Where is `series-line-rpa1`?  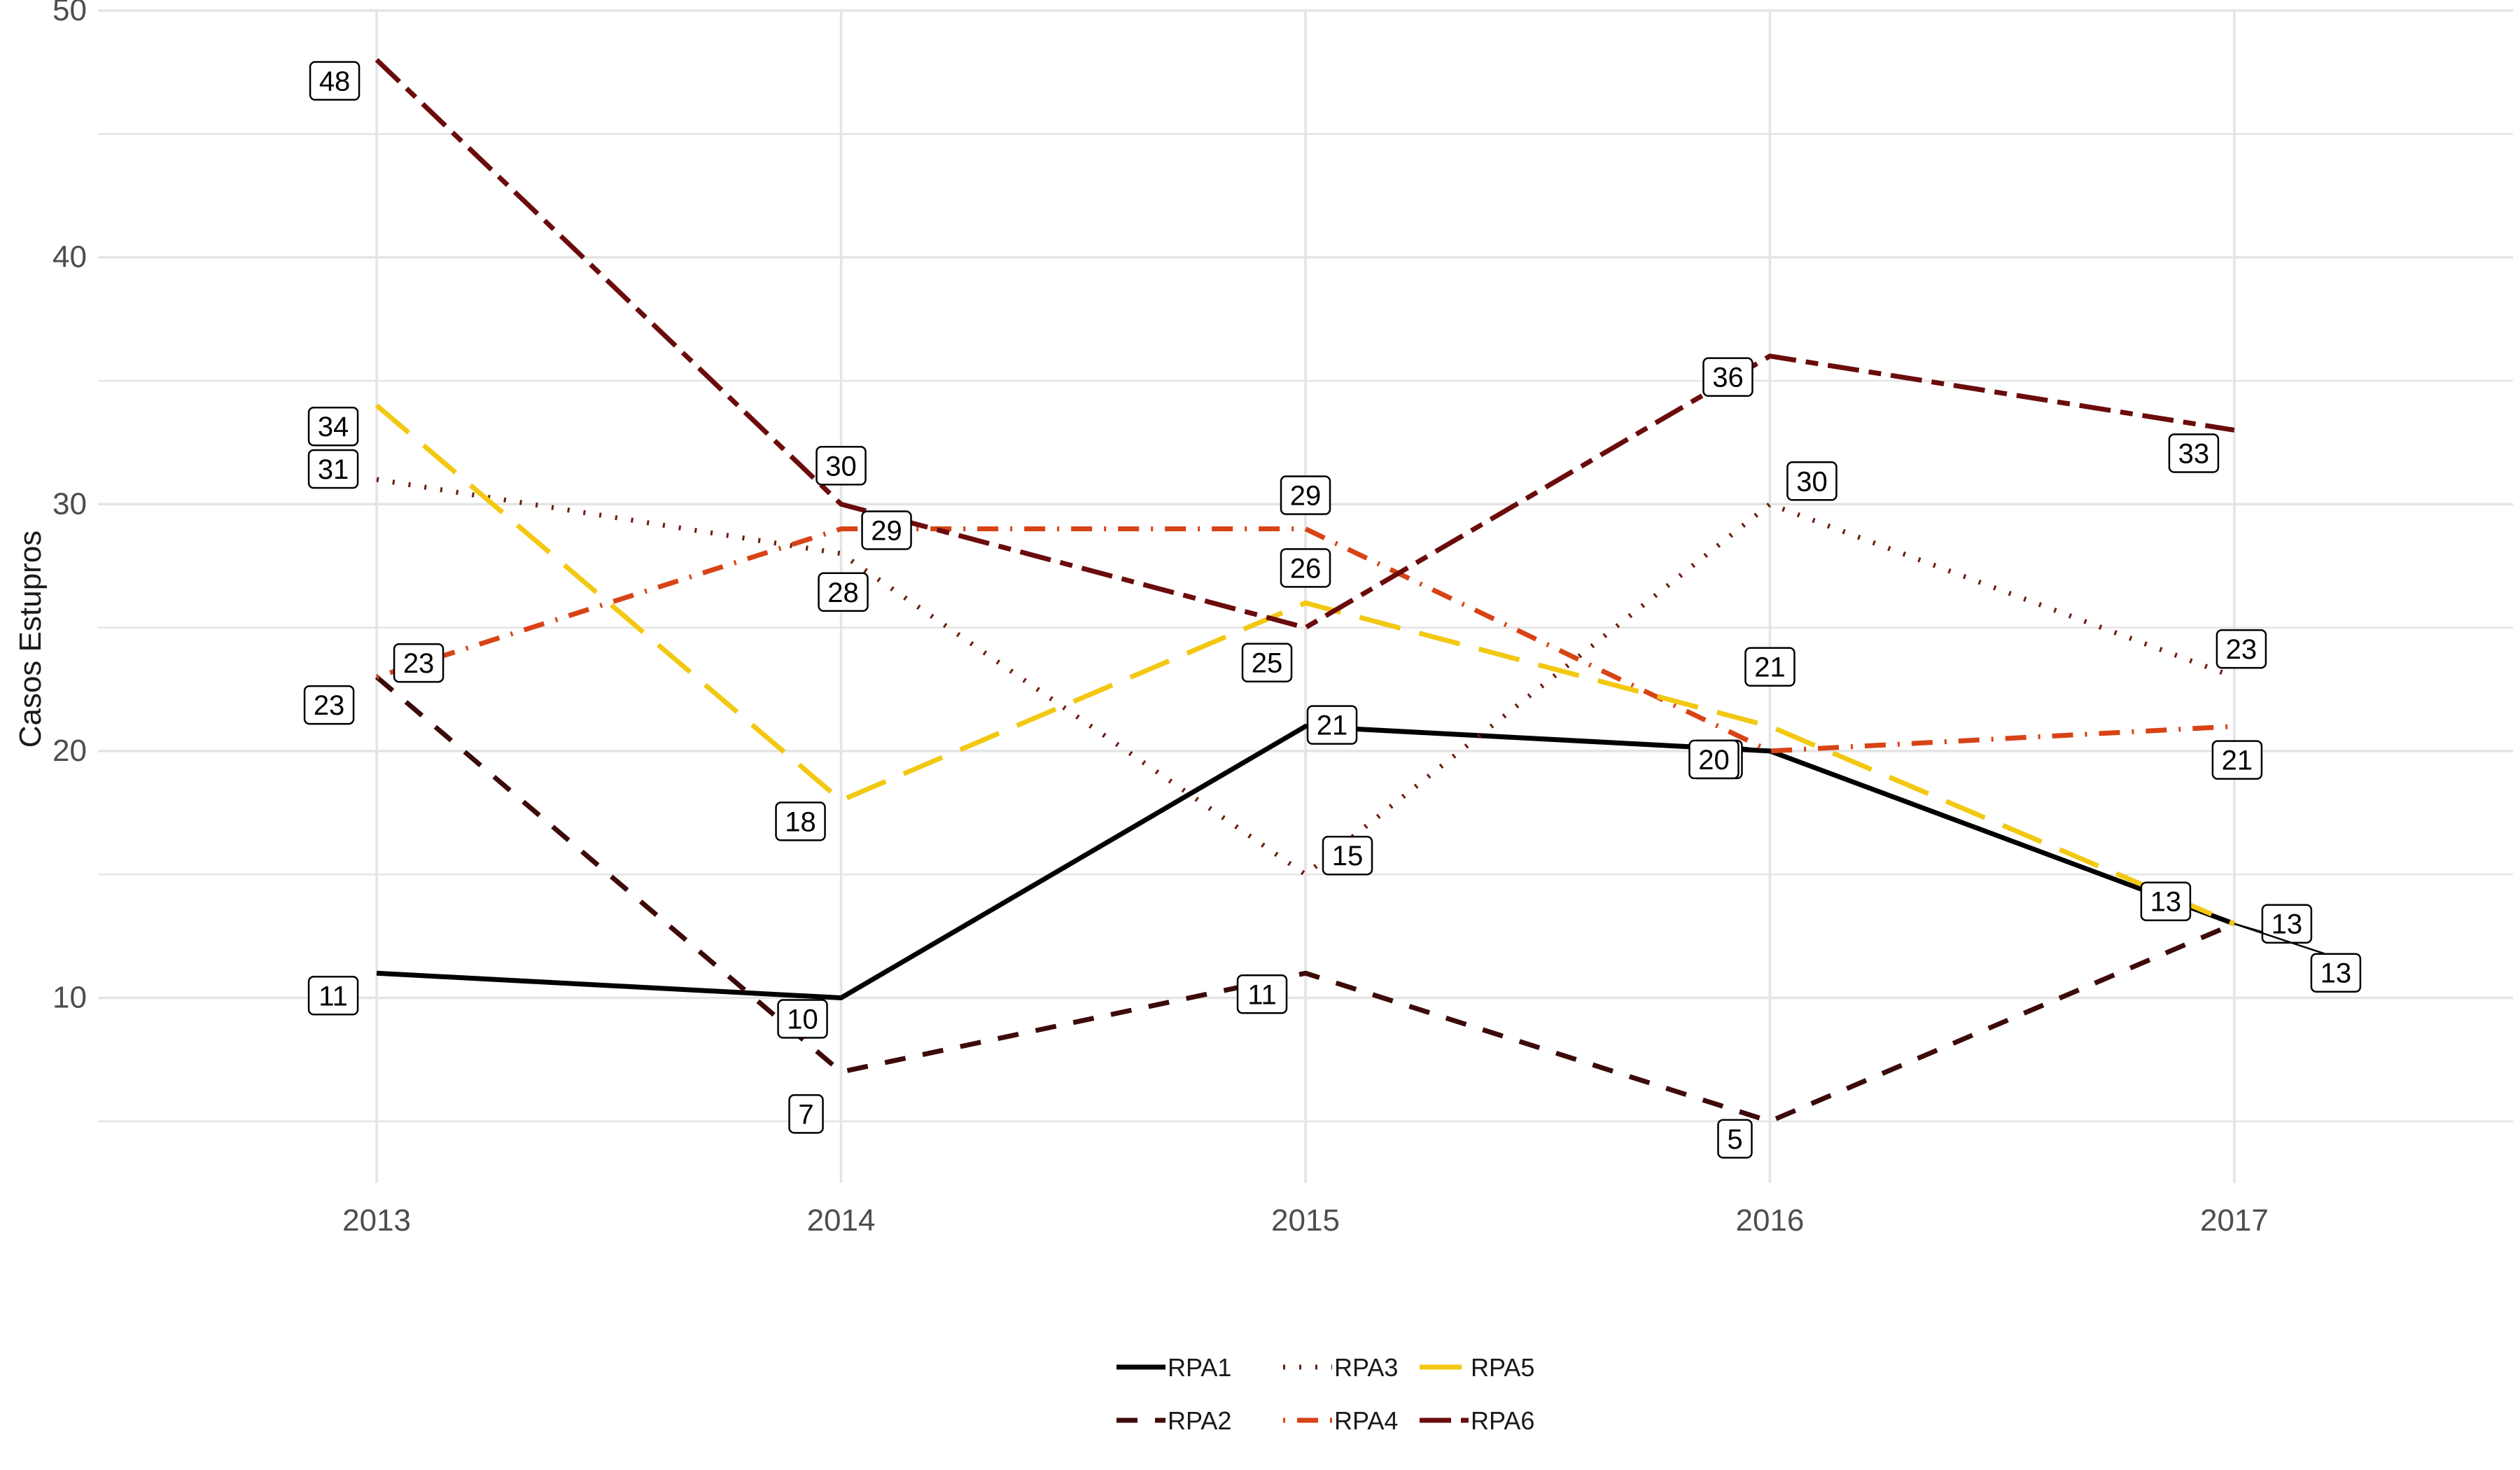
series-line-rpa1 is located at coordinates (1306, 862).